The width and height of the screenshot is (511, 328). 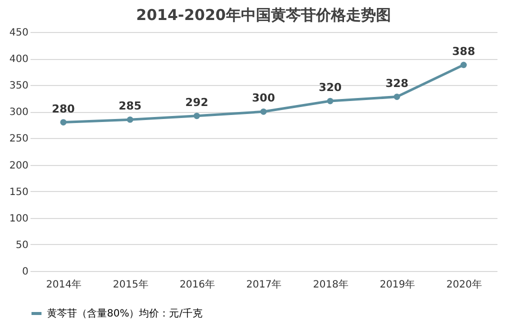 I want to click on y-tick-label: 150, so click(x=18, y=192).